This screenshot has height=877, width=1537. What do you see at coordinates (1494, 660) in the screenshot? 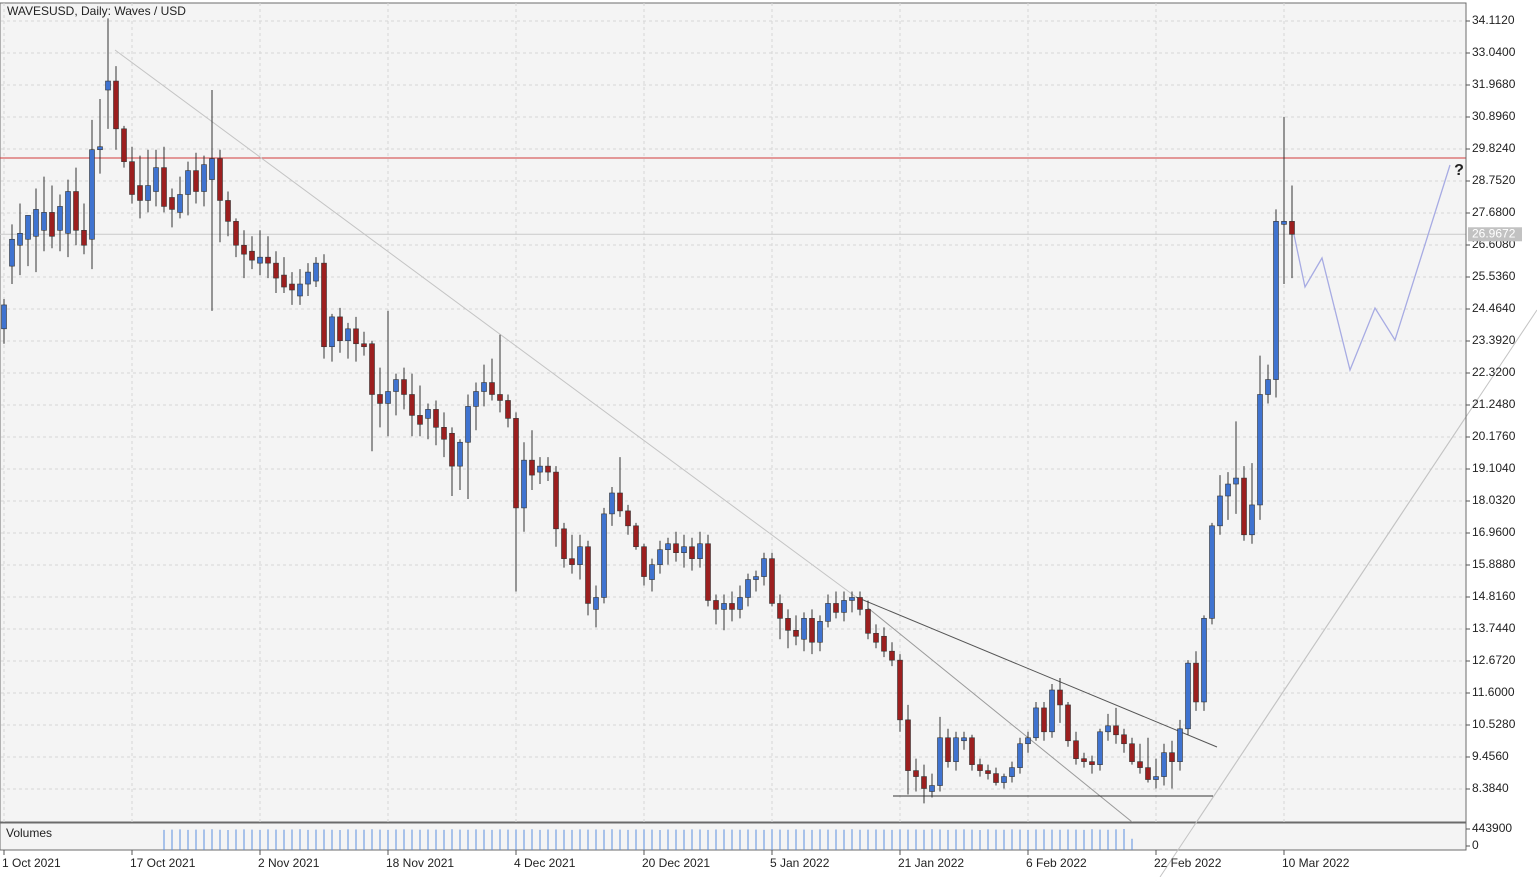
I see `y-tick-label: 12.6720` at bounding box center [1494, 660].